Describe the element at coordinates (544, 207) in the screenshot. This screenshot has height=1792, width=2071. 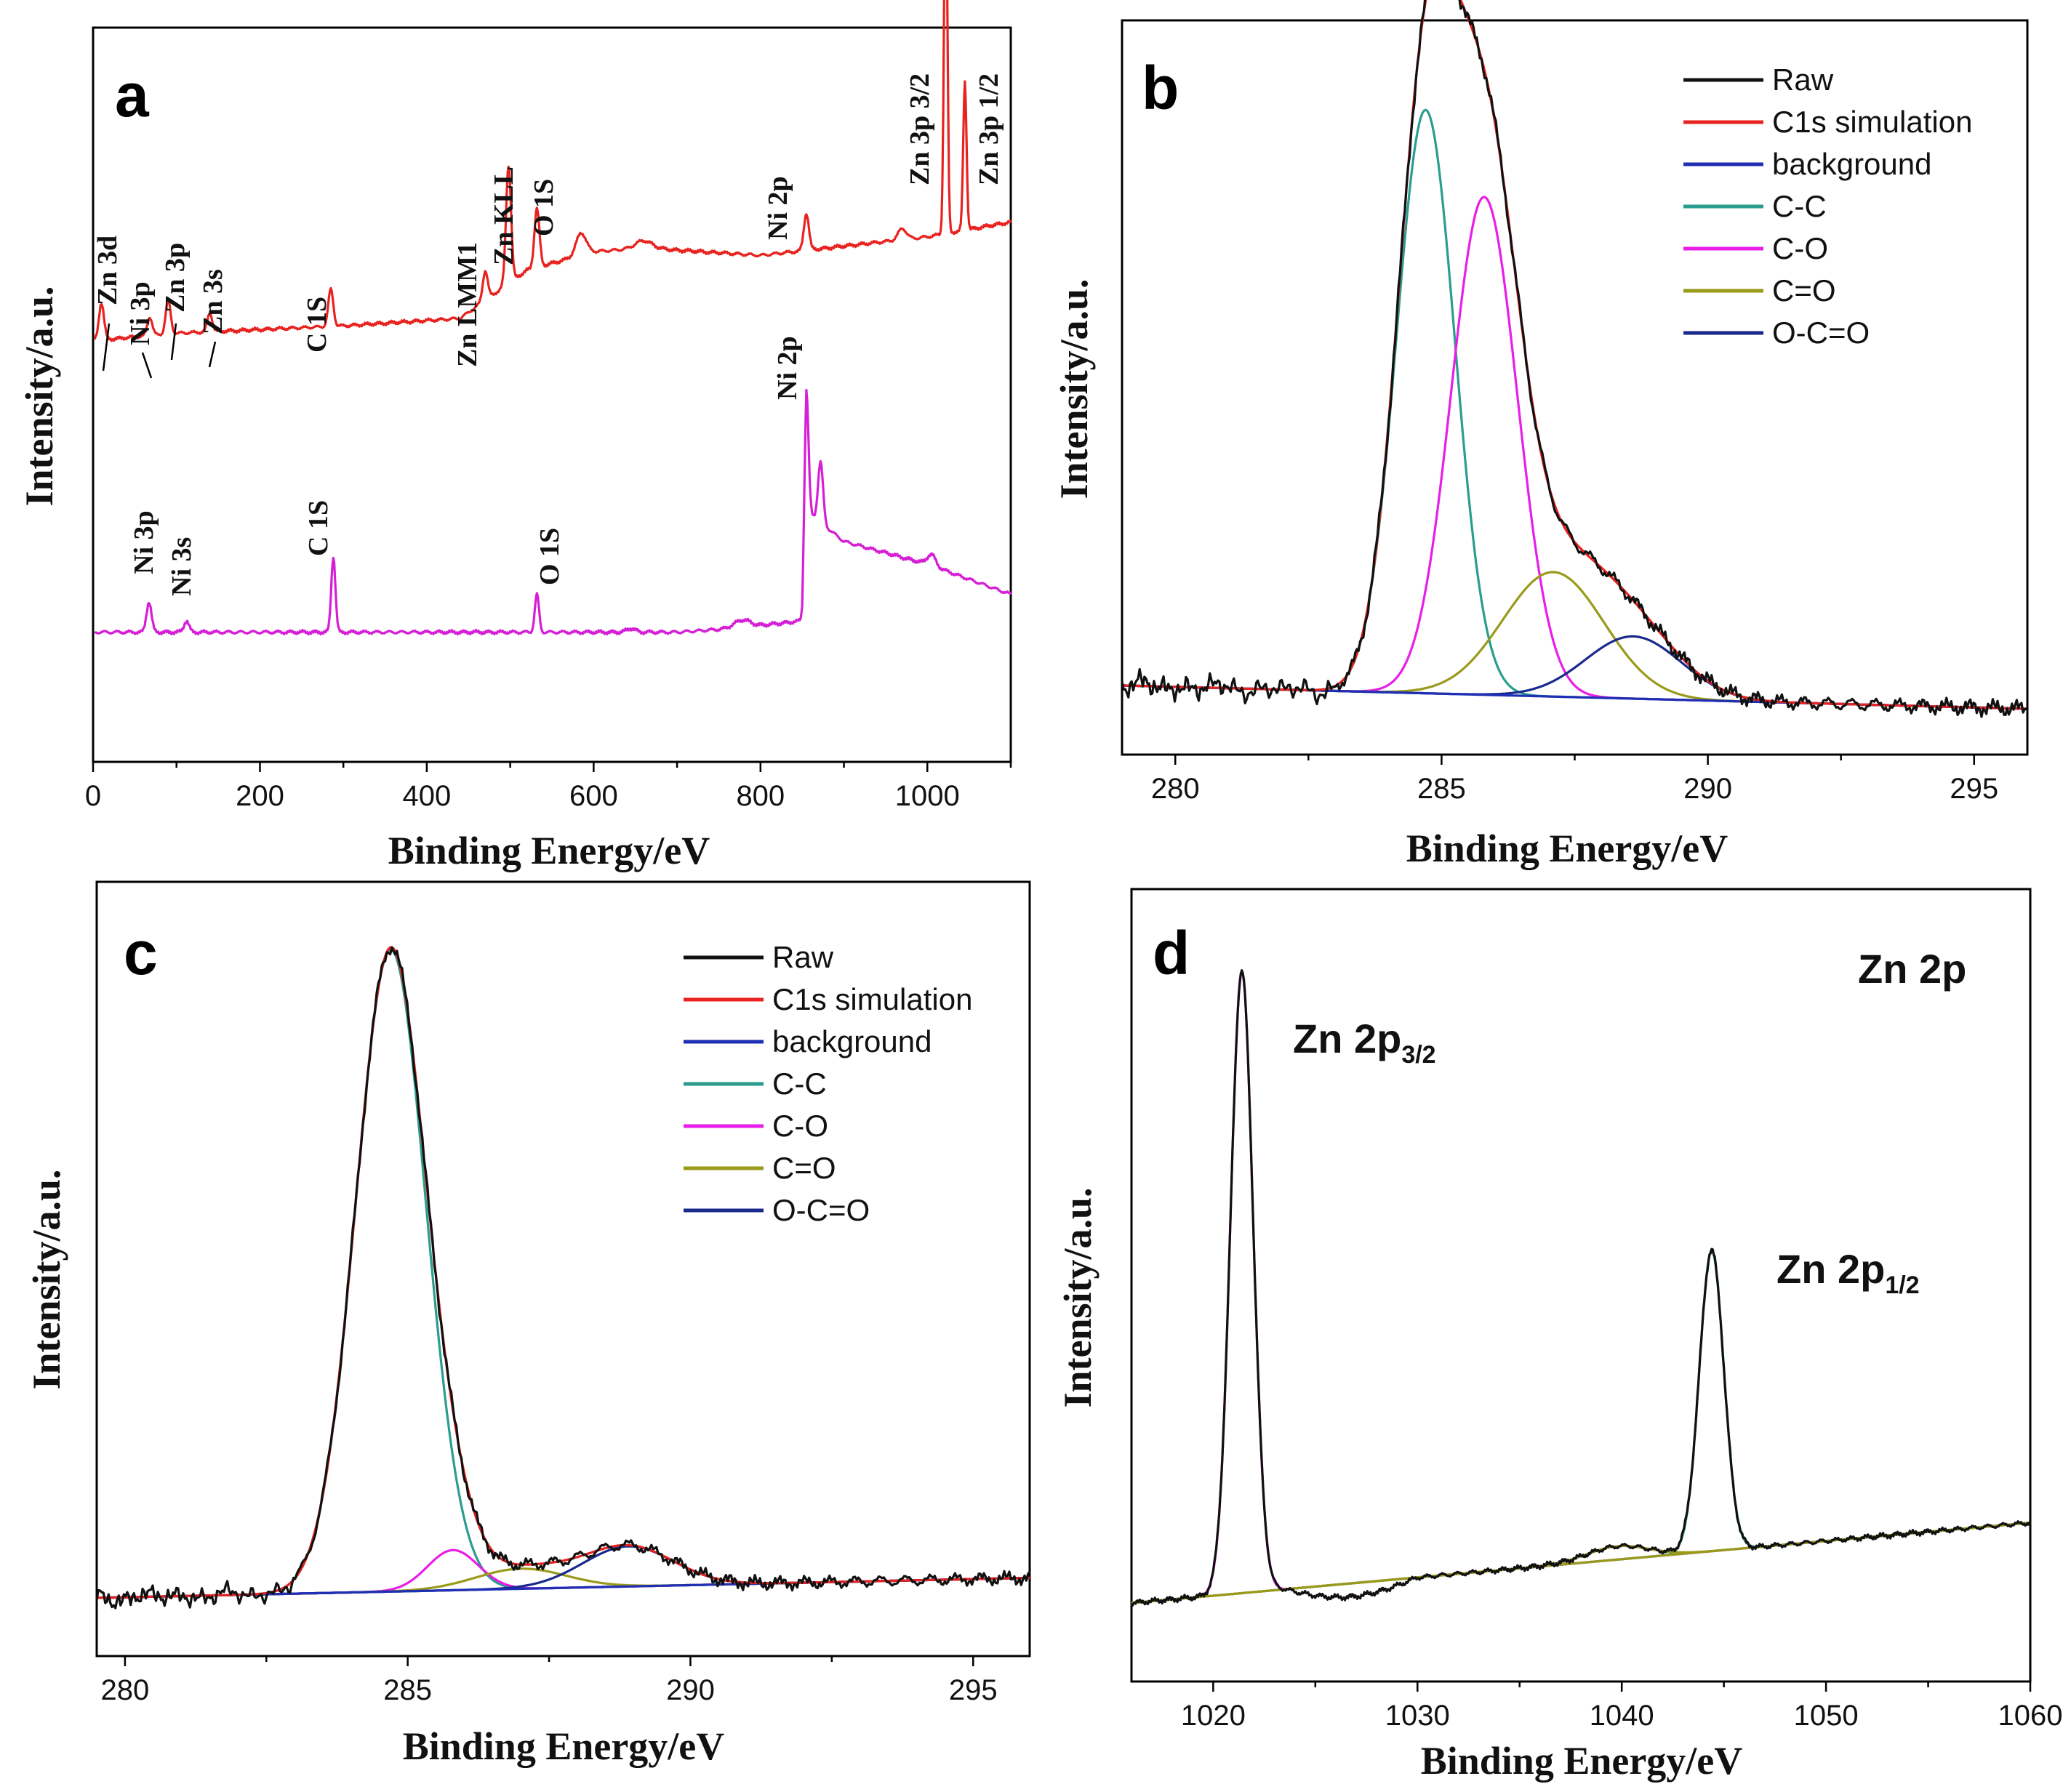
I see `annot-o1s-top: O 1S` at that location.